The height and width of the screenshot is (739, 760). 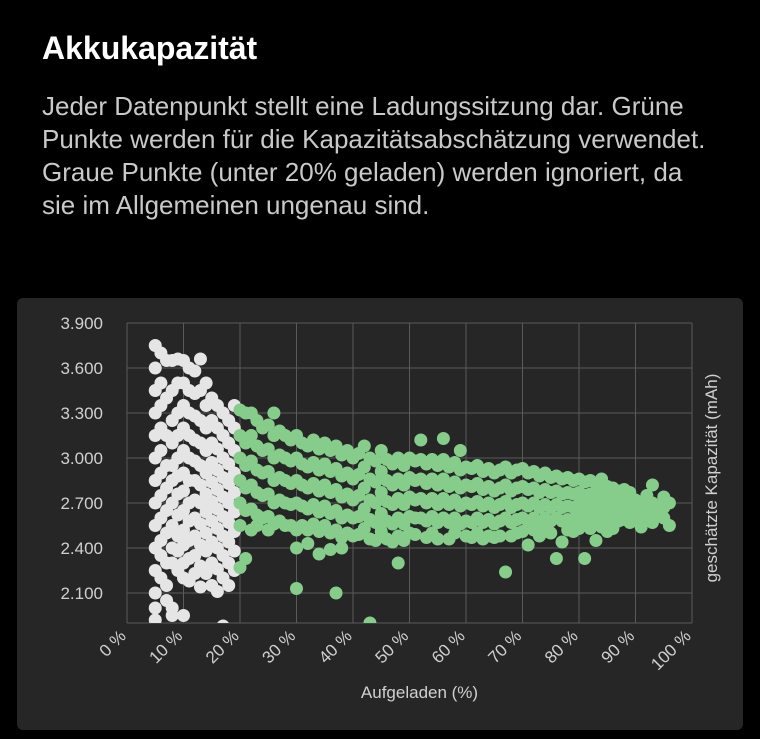 I want to click on y-tick-label: 3.000, so click(x=81, y=458).